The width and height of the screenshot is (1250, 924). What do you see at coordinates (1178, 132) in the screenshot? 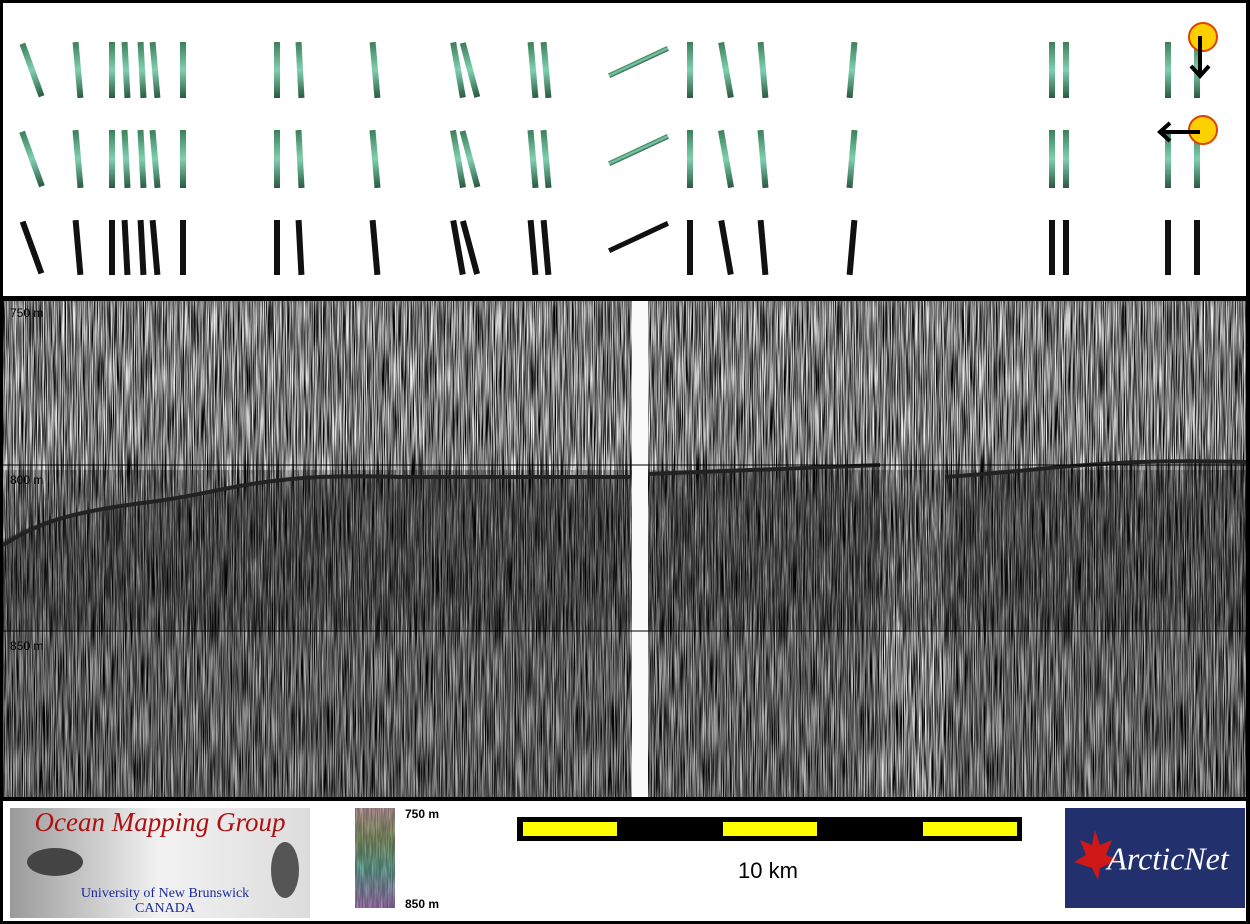
I see `arrow-left` at bounding box center [1178, 132].